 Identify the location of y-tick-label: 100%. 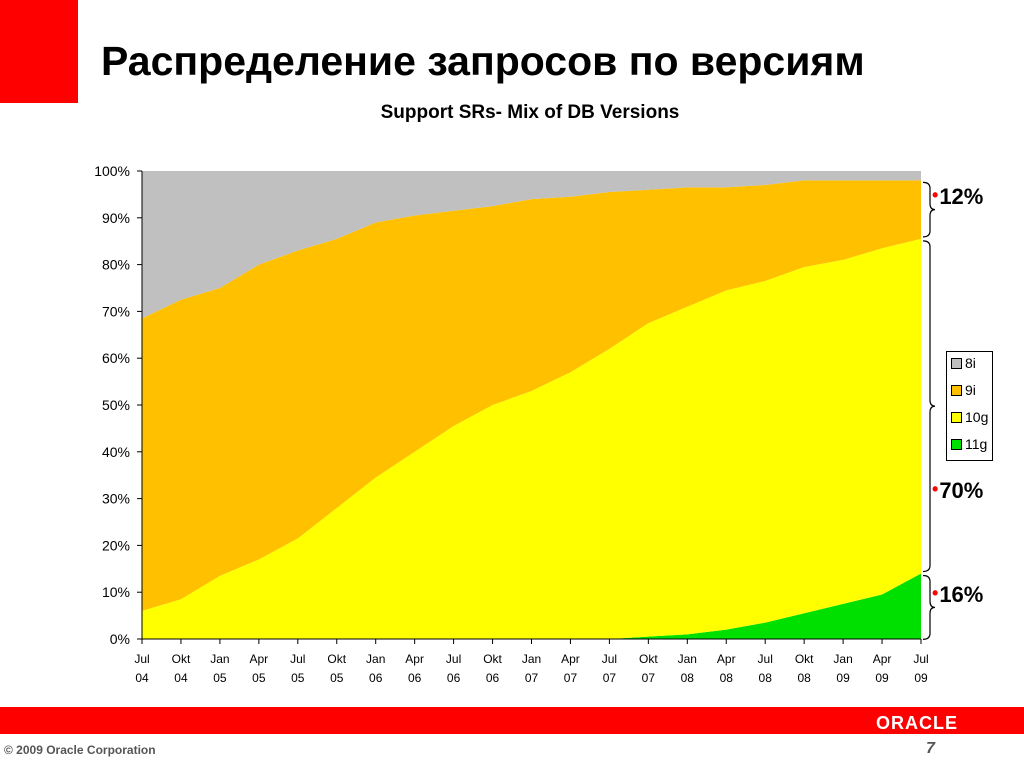
(112, 171).